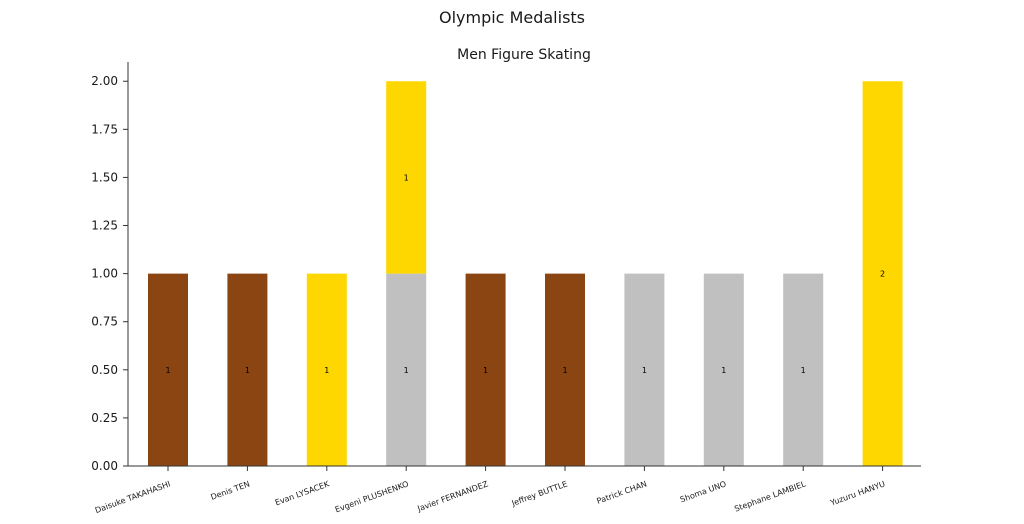  Describe the element at coordinates (524, 55) in the screenshot. I see `chart-title: Men Figure Skating` at that location.